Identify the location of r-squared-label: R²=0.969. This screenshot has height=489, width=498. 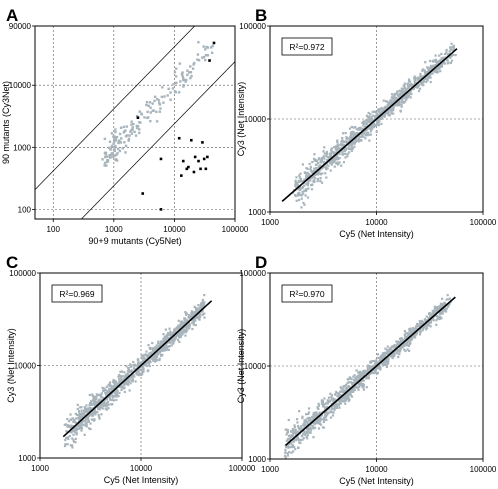
(76, 294).